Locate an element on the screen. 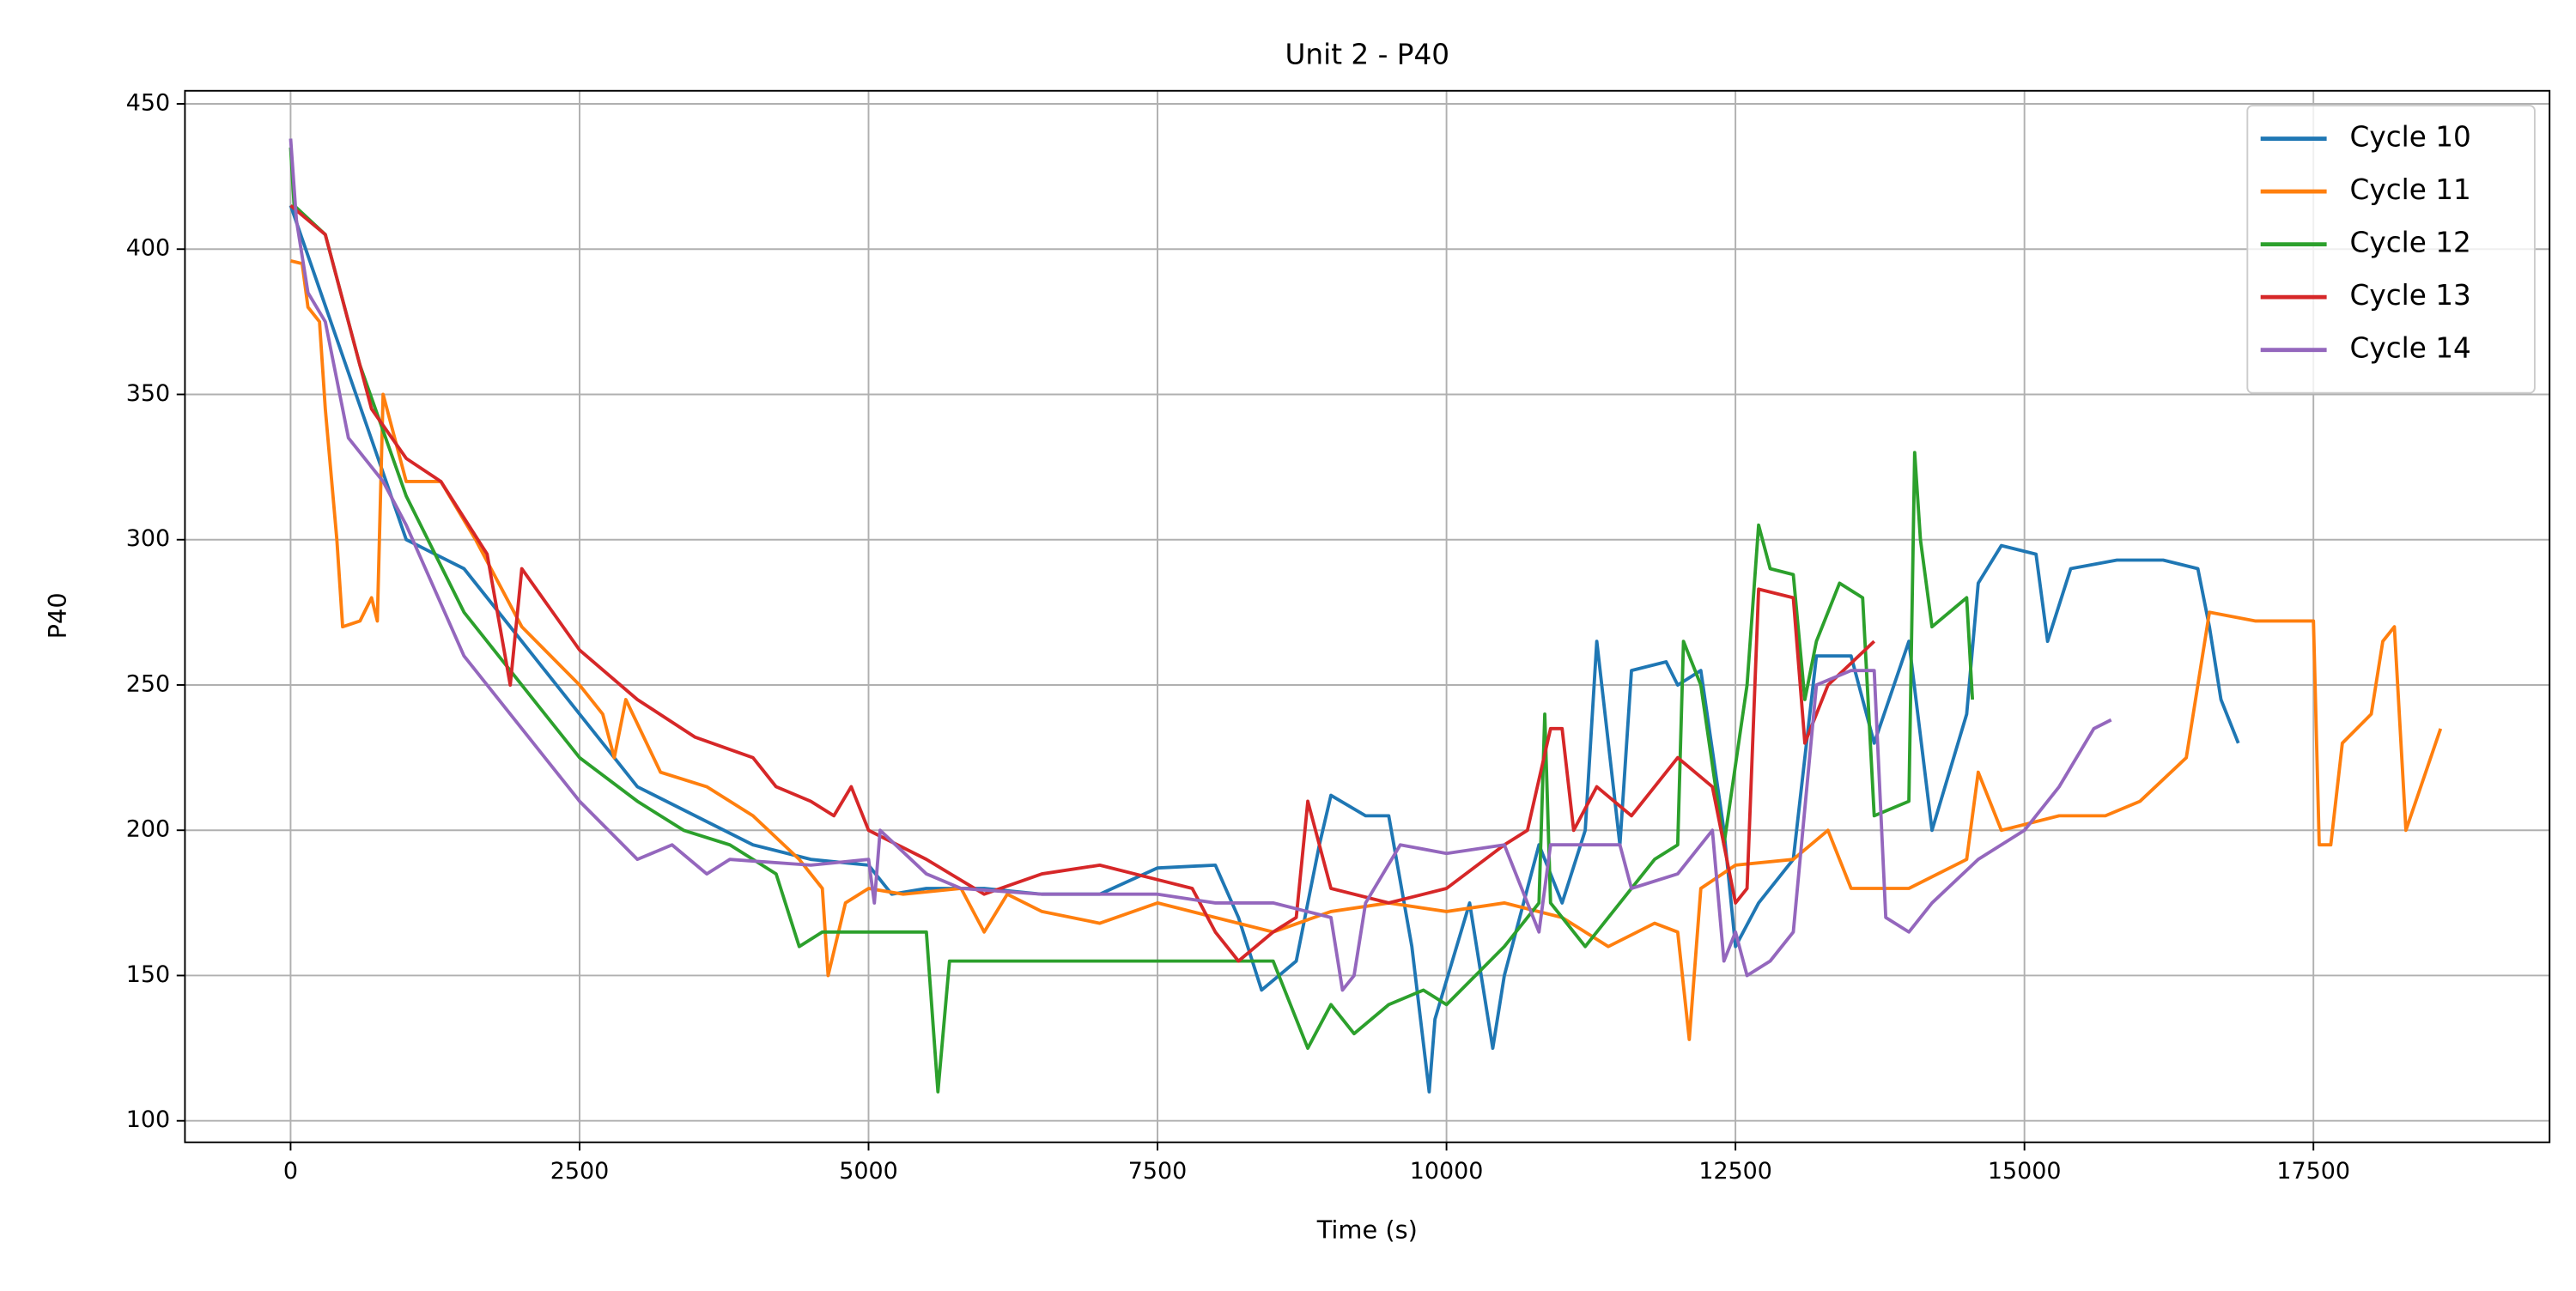 The image size is (2576, 1291). legend-label: Cycle 13 is located at coordinates (2411, 295).